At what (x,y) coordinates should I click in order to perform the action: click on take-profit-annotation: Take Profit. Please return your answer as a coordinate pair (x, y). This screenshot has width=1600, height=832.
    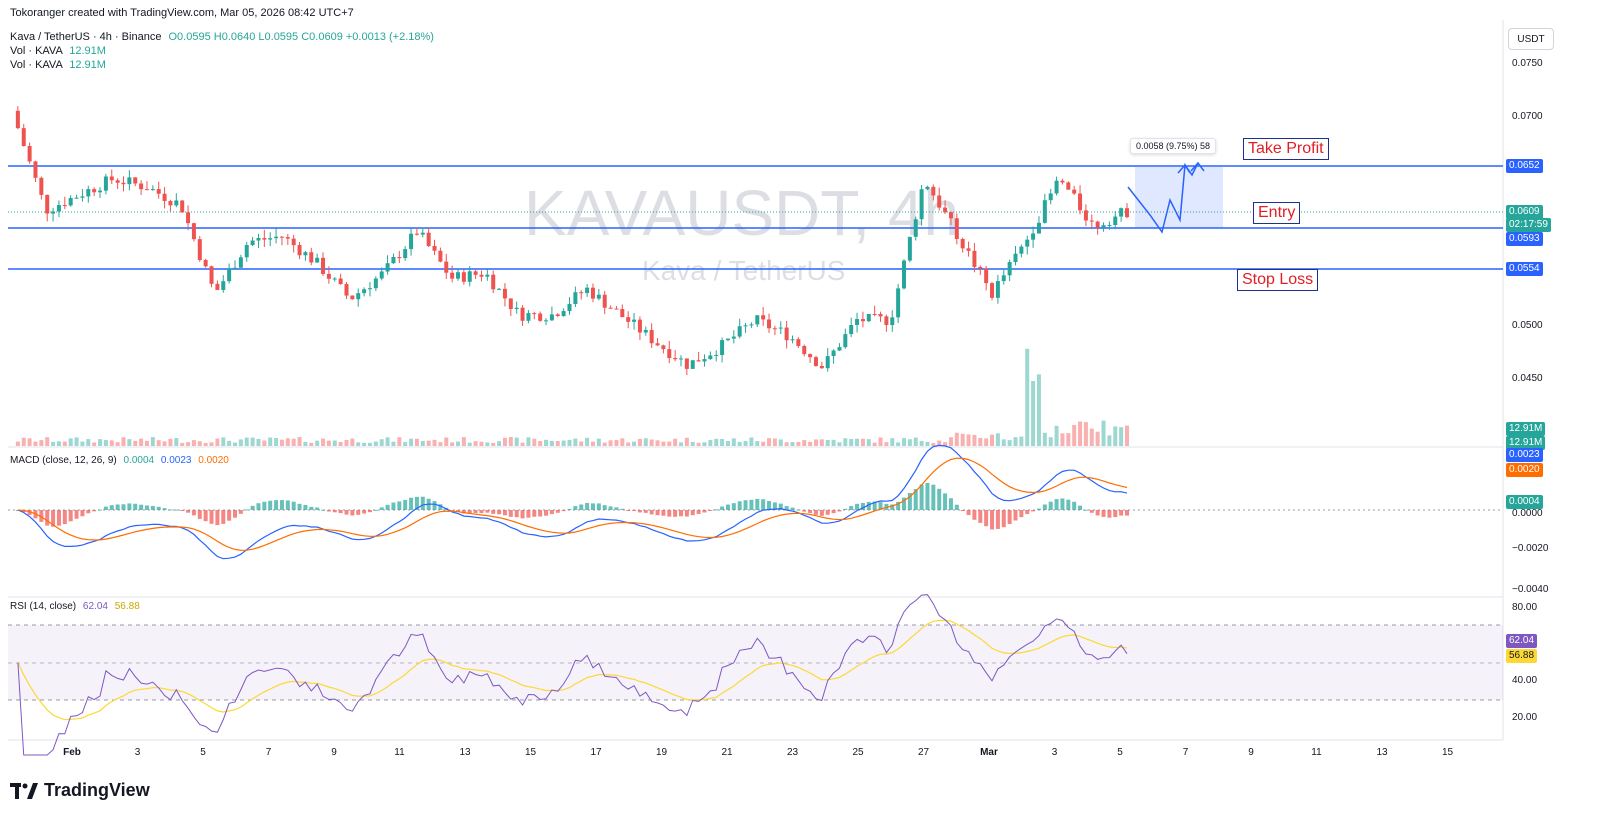
    Looking at the image, I should click on (1286, 149).